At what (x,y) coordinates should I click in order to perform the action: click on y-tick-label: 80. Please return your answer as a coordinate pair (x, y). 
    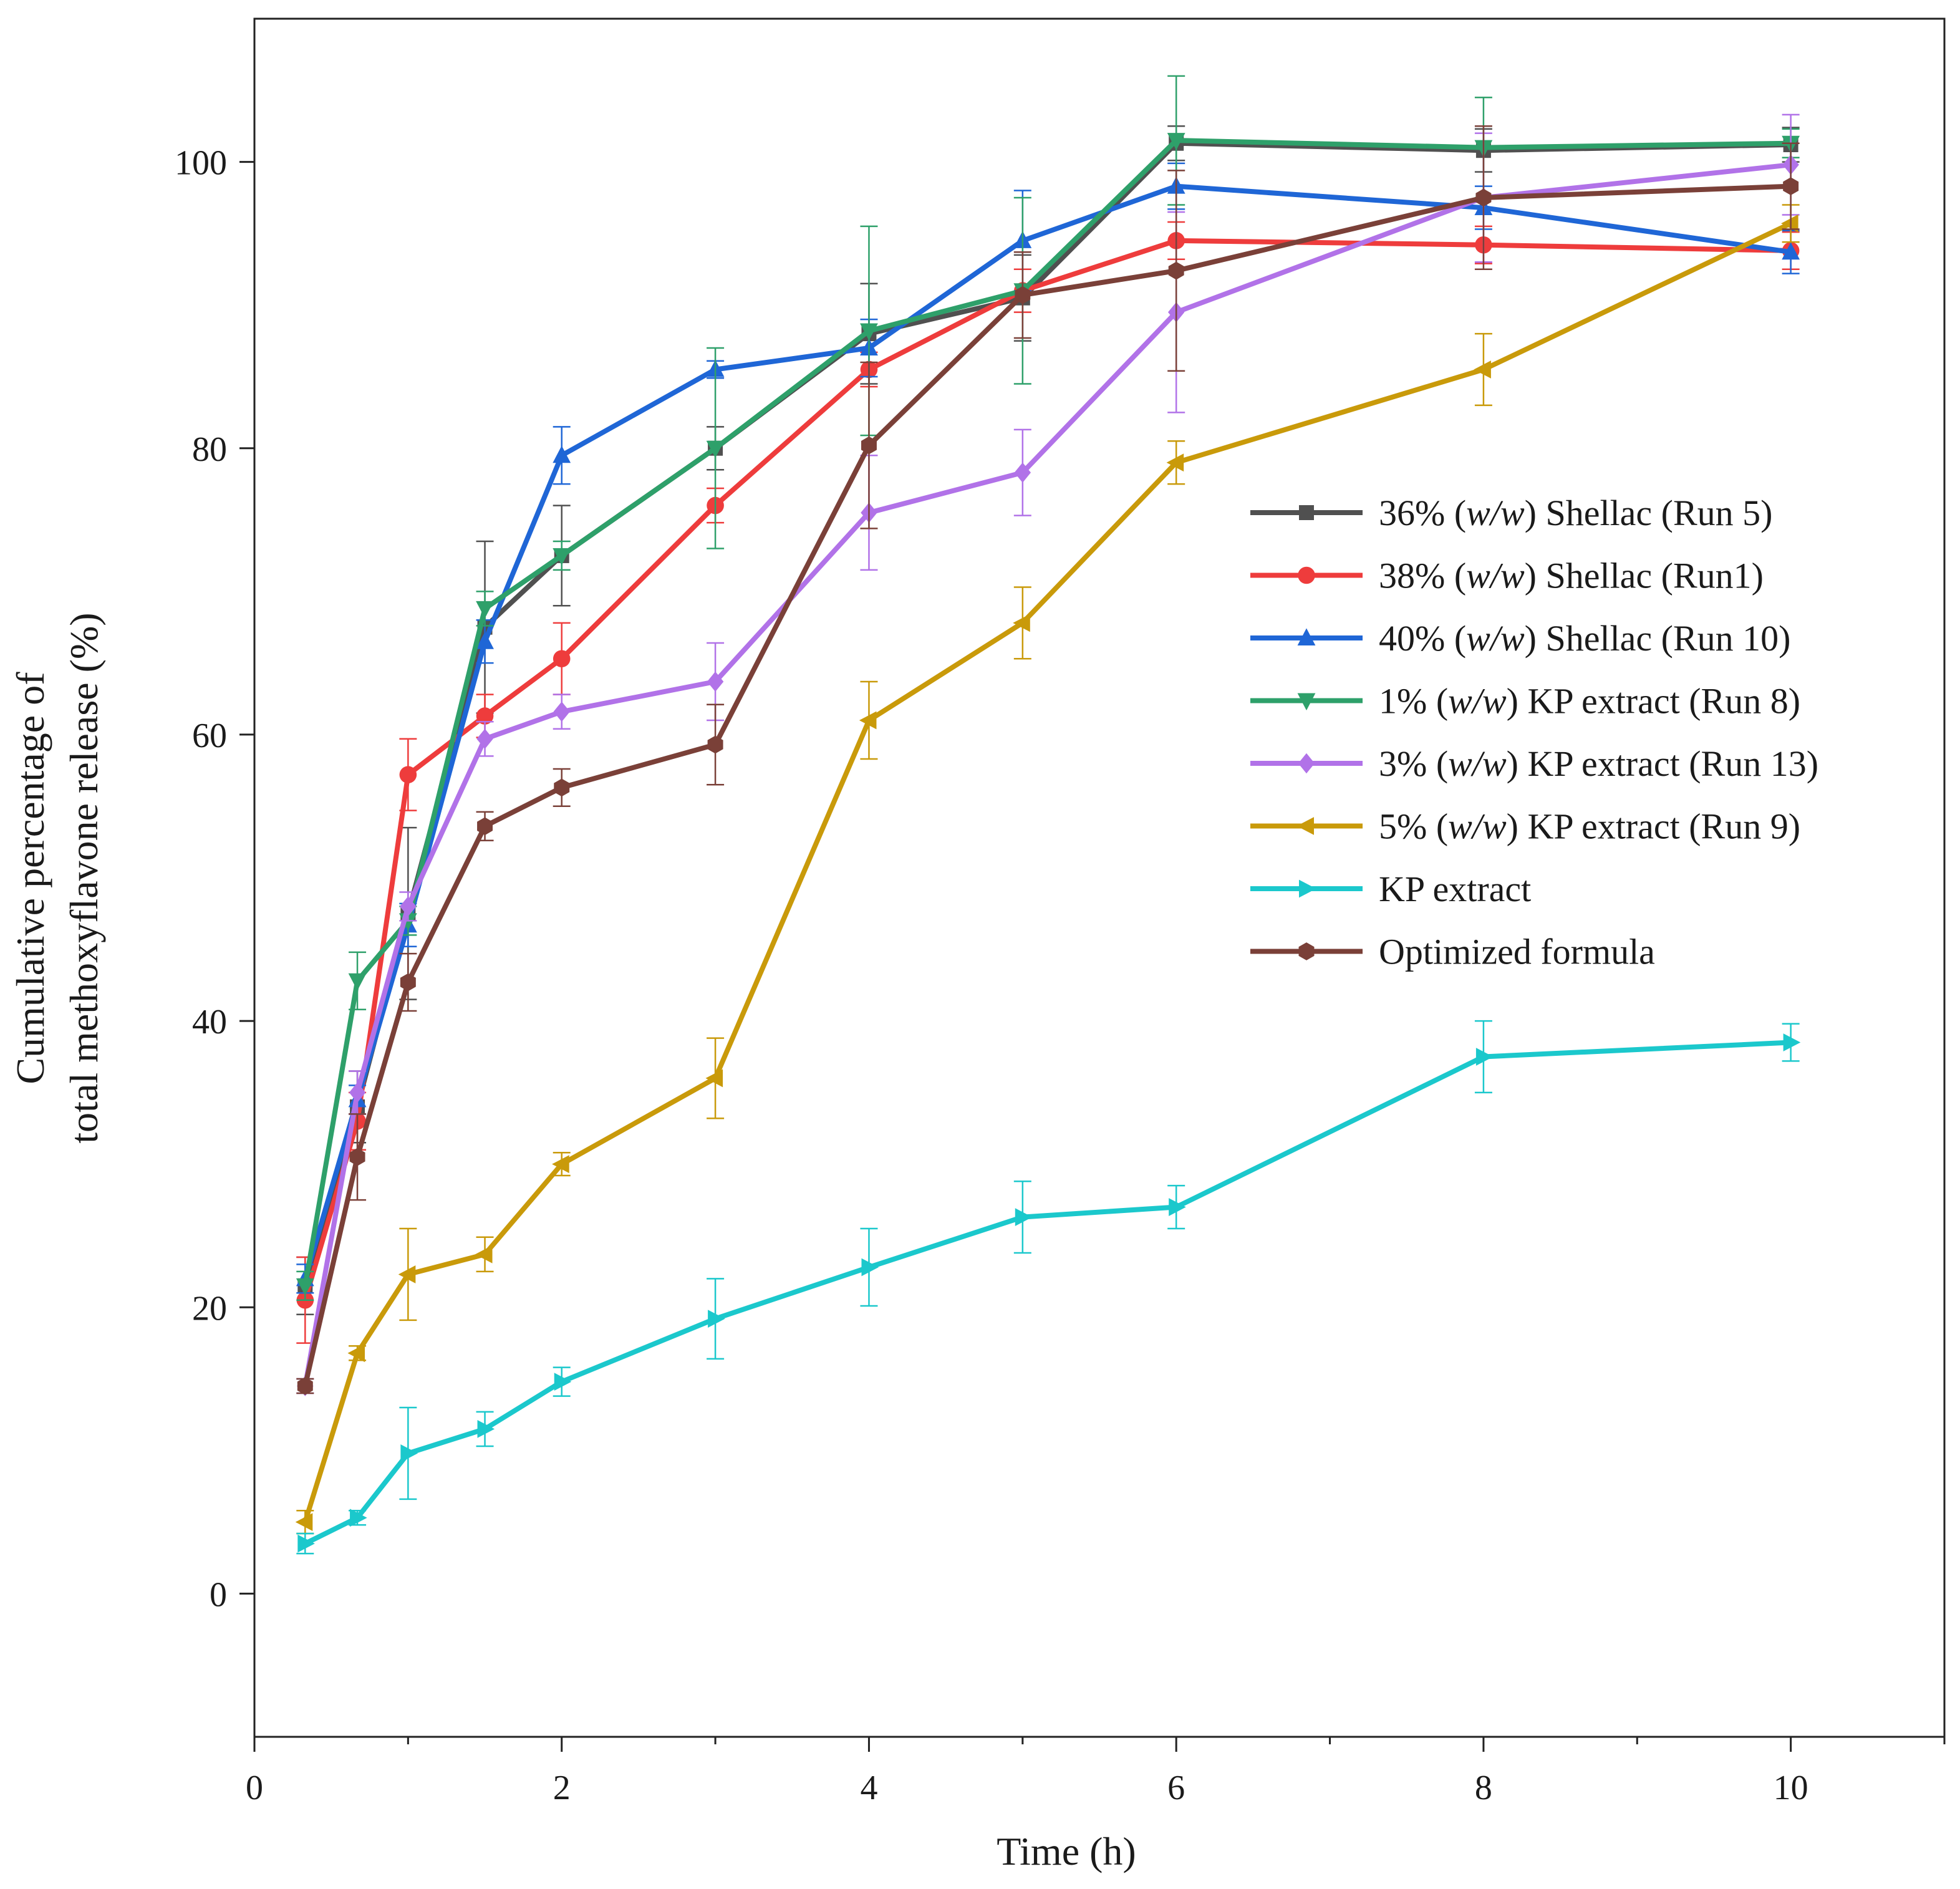
    Looking at the image, I should click on (210, 449).